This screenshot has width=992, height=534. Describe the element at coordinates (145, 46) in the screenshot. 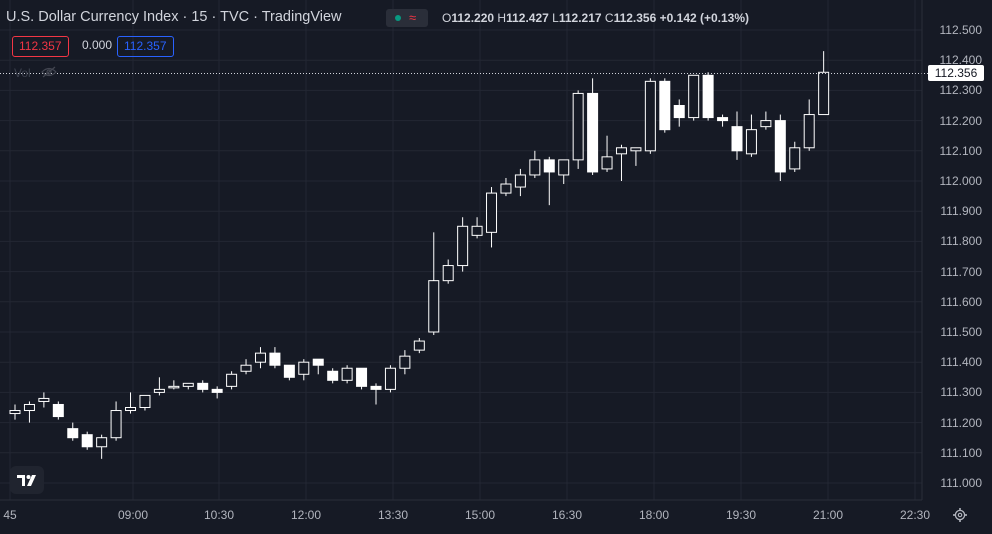

I see `ask-price-badge: 112.357` at that location.